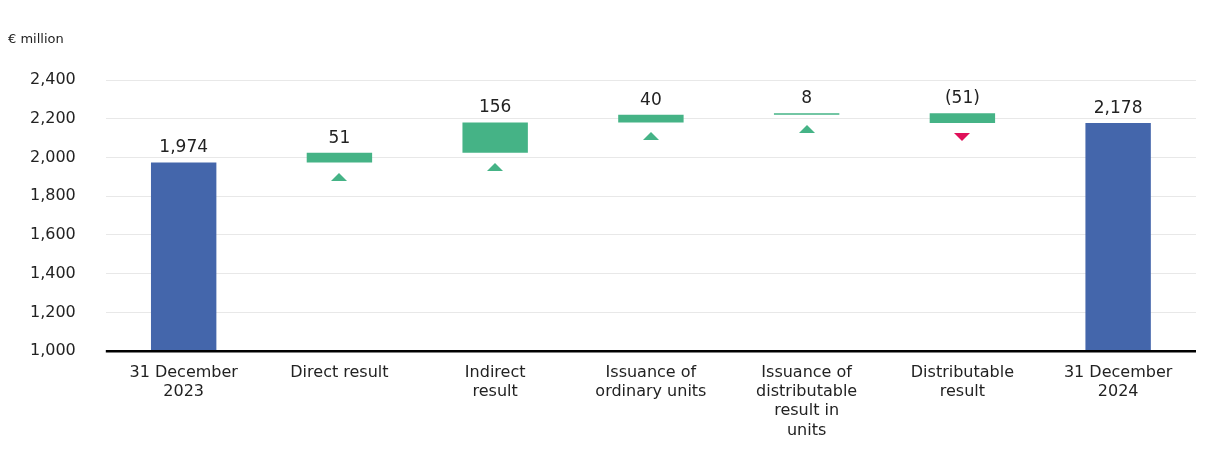 The width and height of the screenshot is (1206, 452). What do you see at coordinates (52, 350) in the screenshot?
I see `y-tick-label: 1,000` at bounding box center [52, 350].